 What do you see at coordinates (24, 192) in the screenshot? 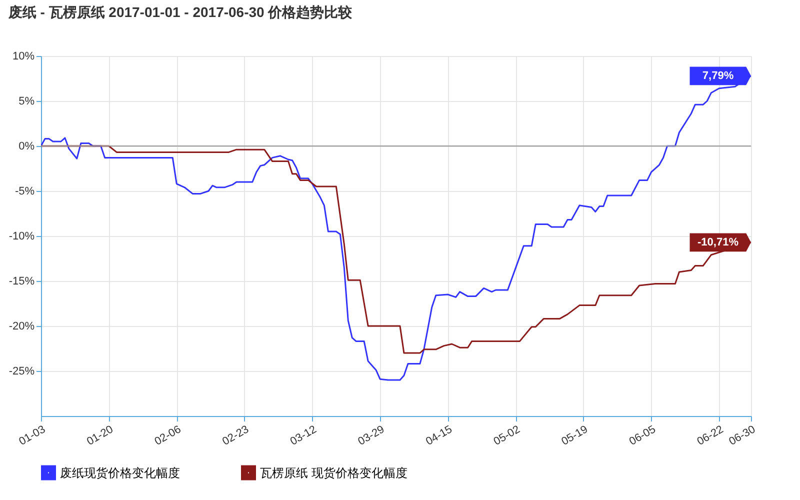
I see `y-tick-label: -5%` at bounding box center [24, 192].